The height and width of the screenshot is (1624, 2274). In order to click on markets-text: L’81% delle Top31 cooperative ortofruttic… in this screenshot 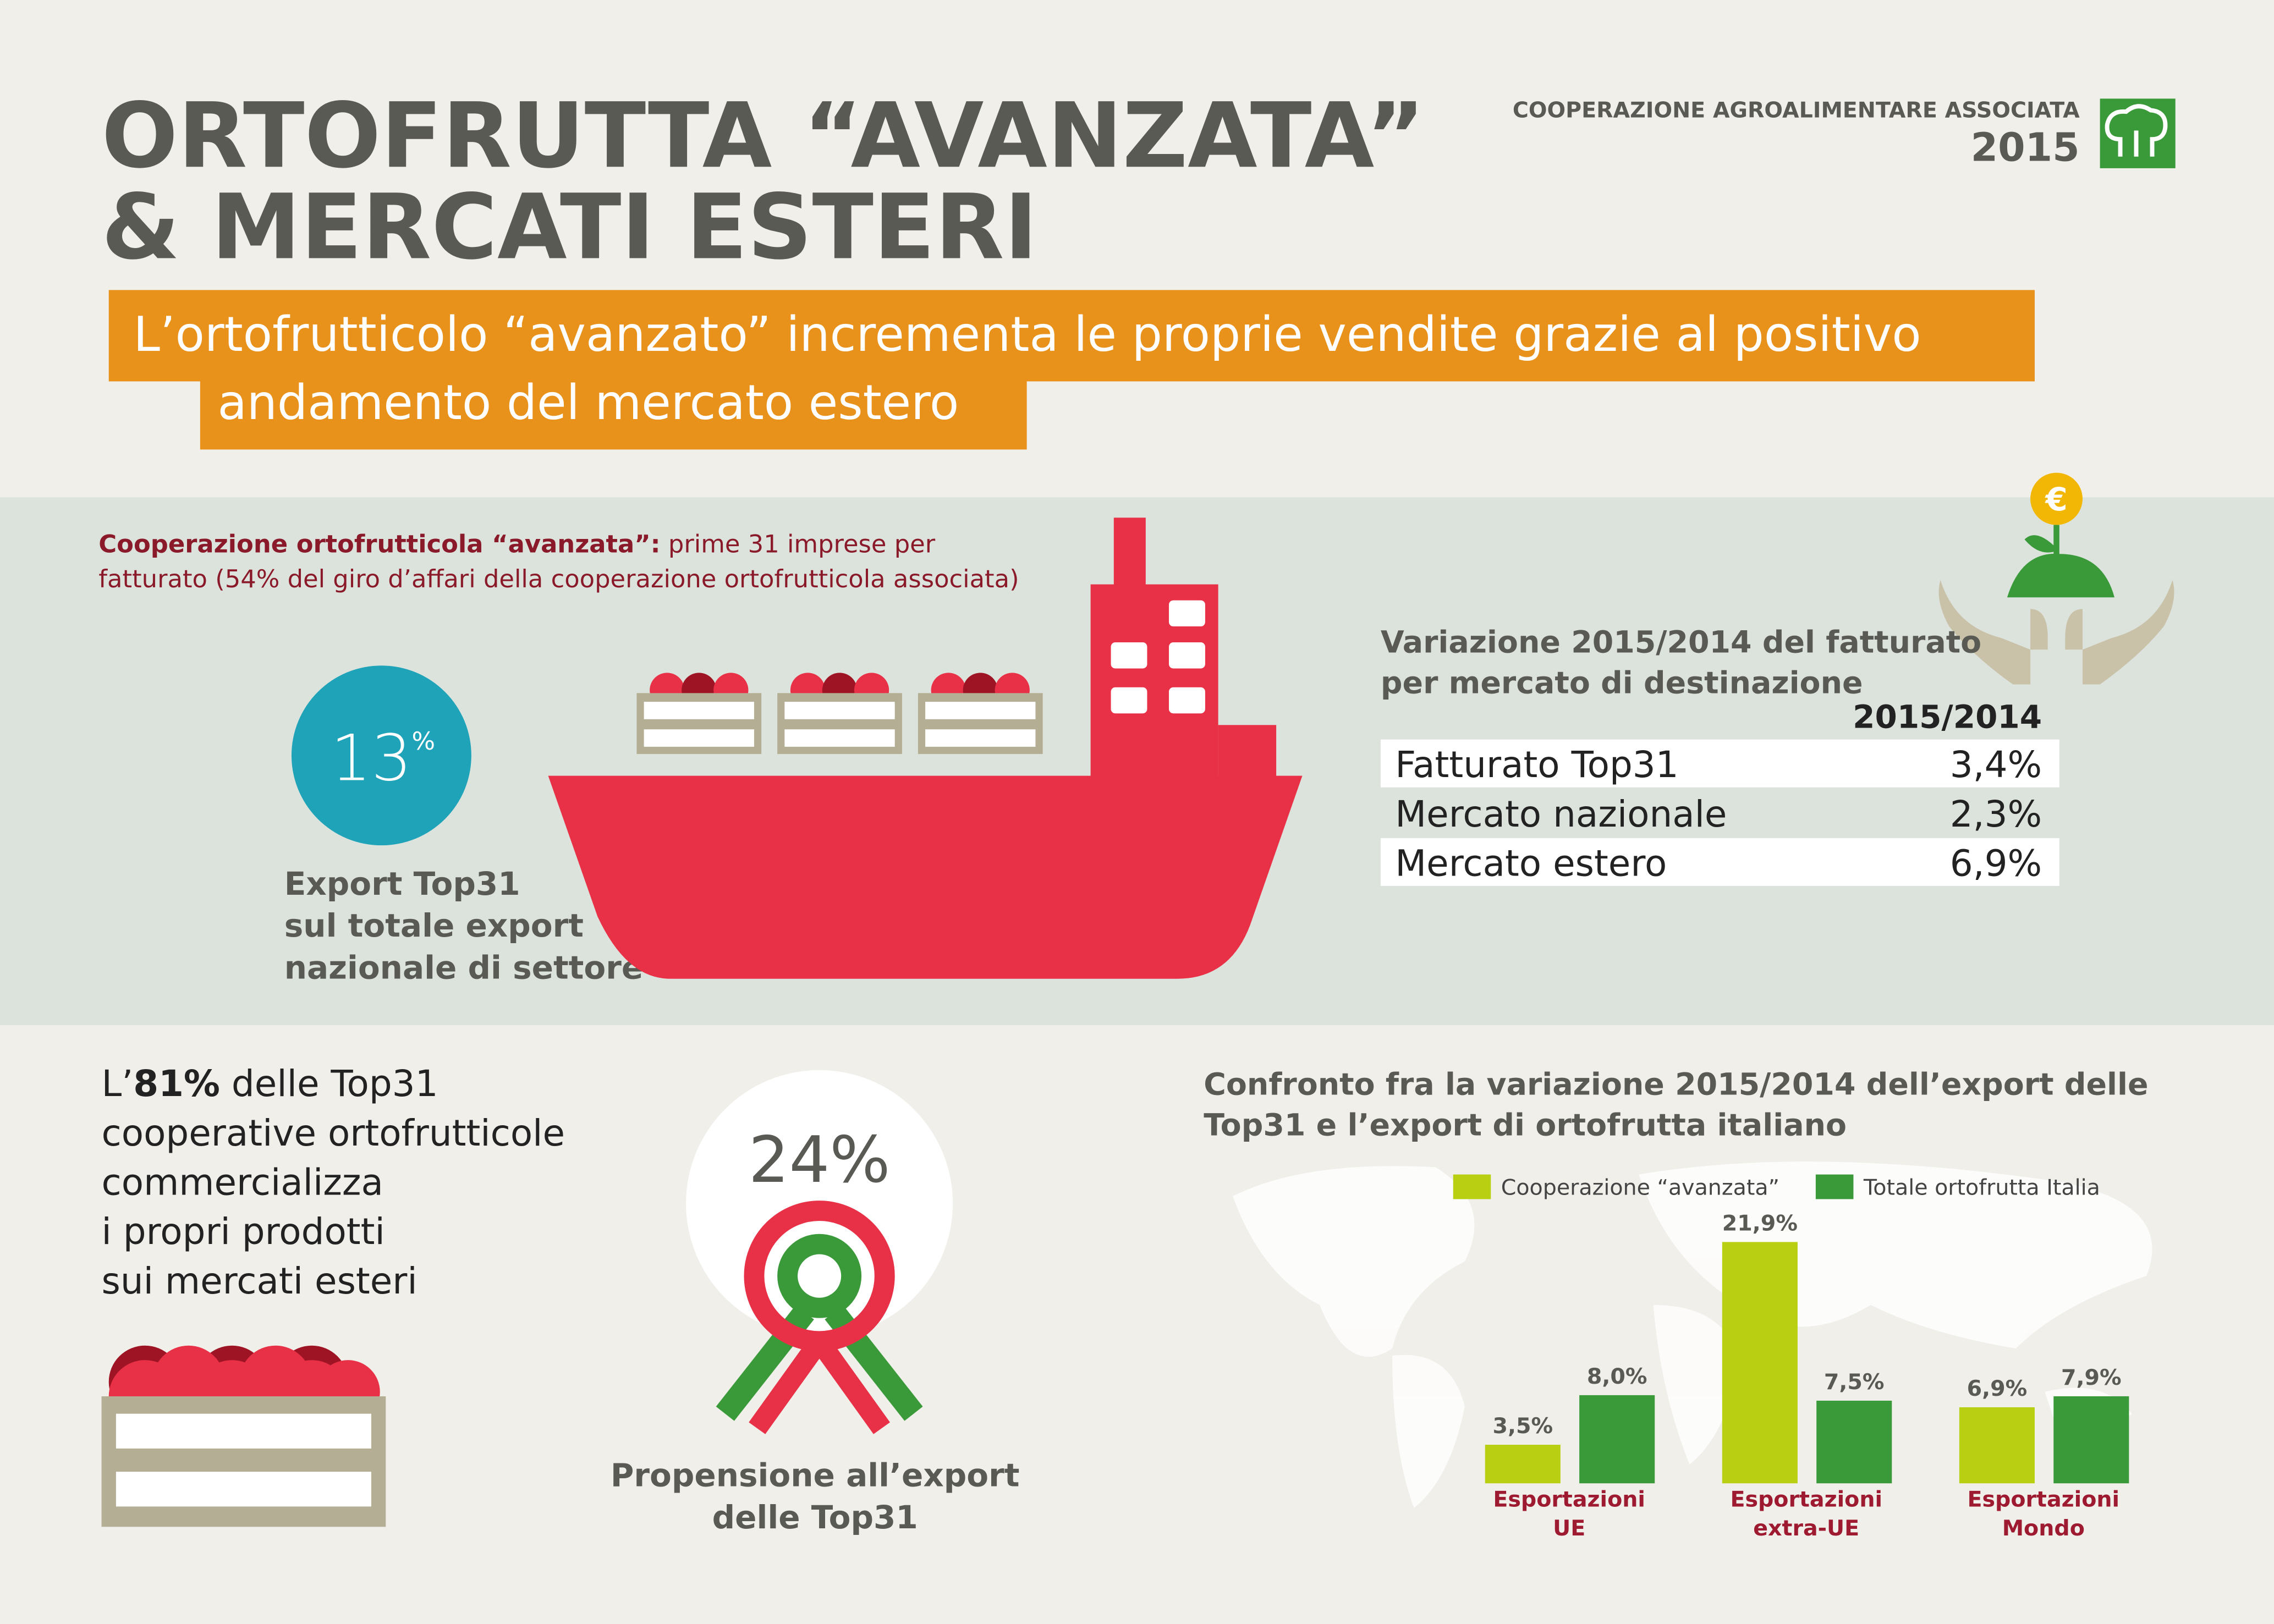, I will do `click(333, 1182)`.